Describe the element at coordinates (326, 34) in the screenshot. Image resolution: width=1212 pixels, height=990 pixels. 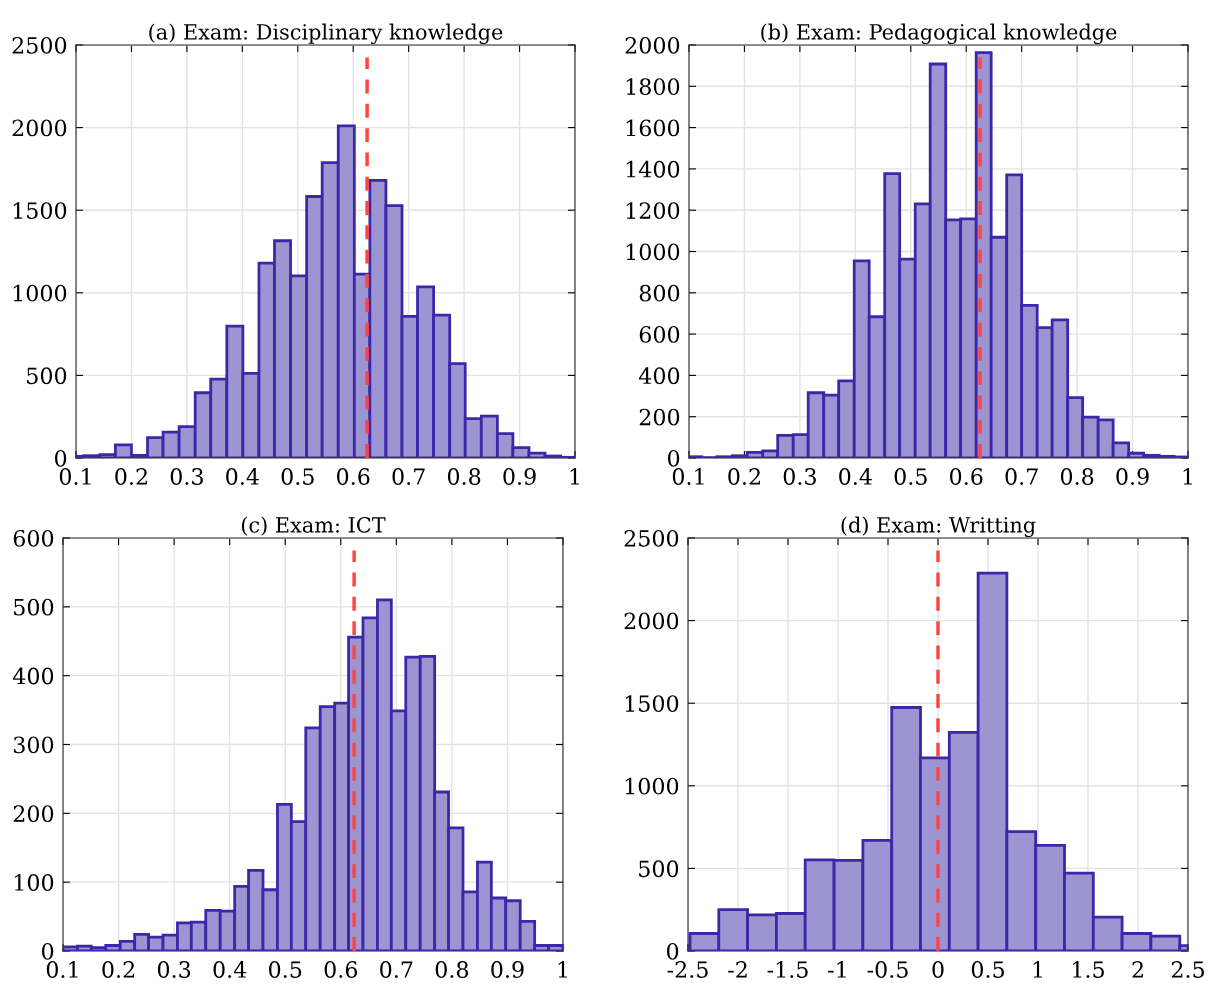
I see `chart-title: (a) Exam: Disciplinary knowledge` at that location.